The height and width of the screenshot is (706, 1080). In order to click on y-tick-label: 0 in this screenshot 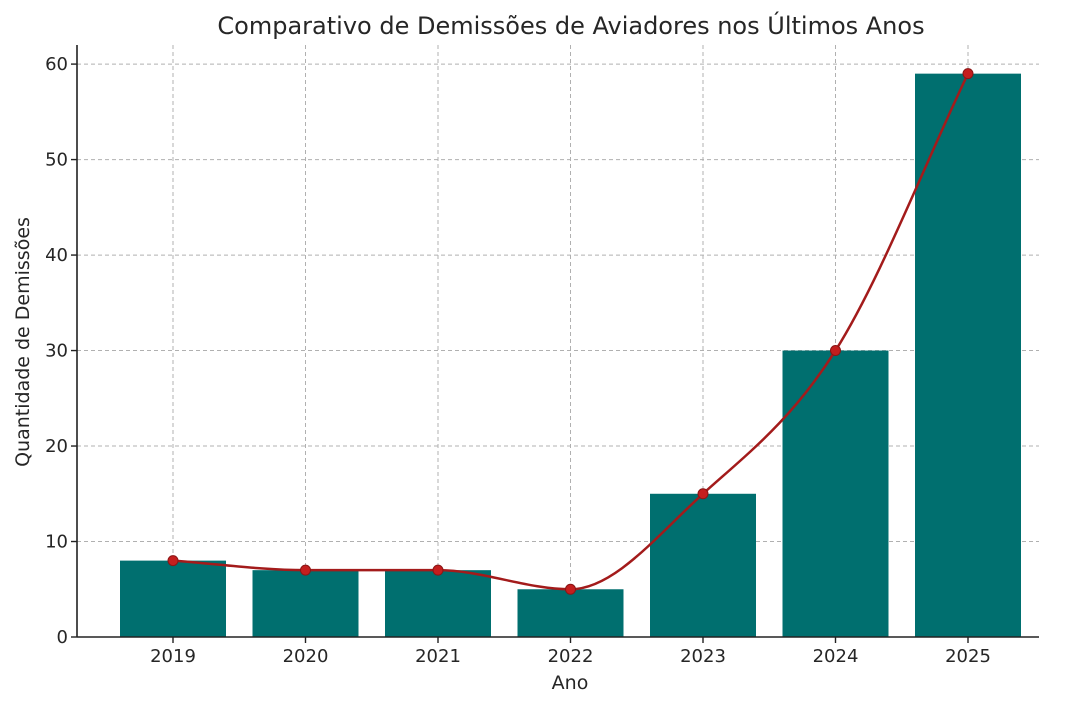, I will do `click(62, 637)`.